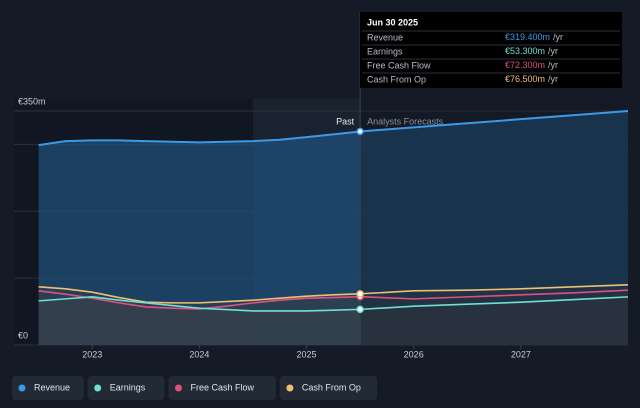 This screenshot has height=408, width=640. Describe the element at coordinates (385, 37) in the screenshot. I see `tooltip-name: Revenue` at that location.